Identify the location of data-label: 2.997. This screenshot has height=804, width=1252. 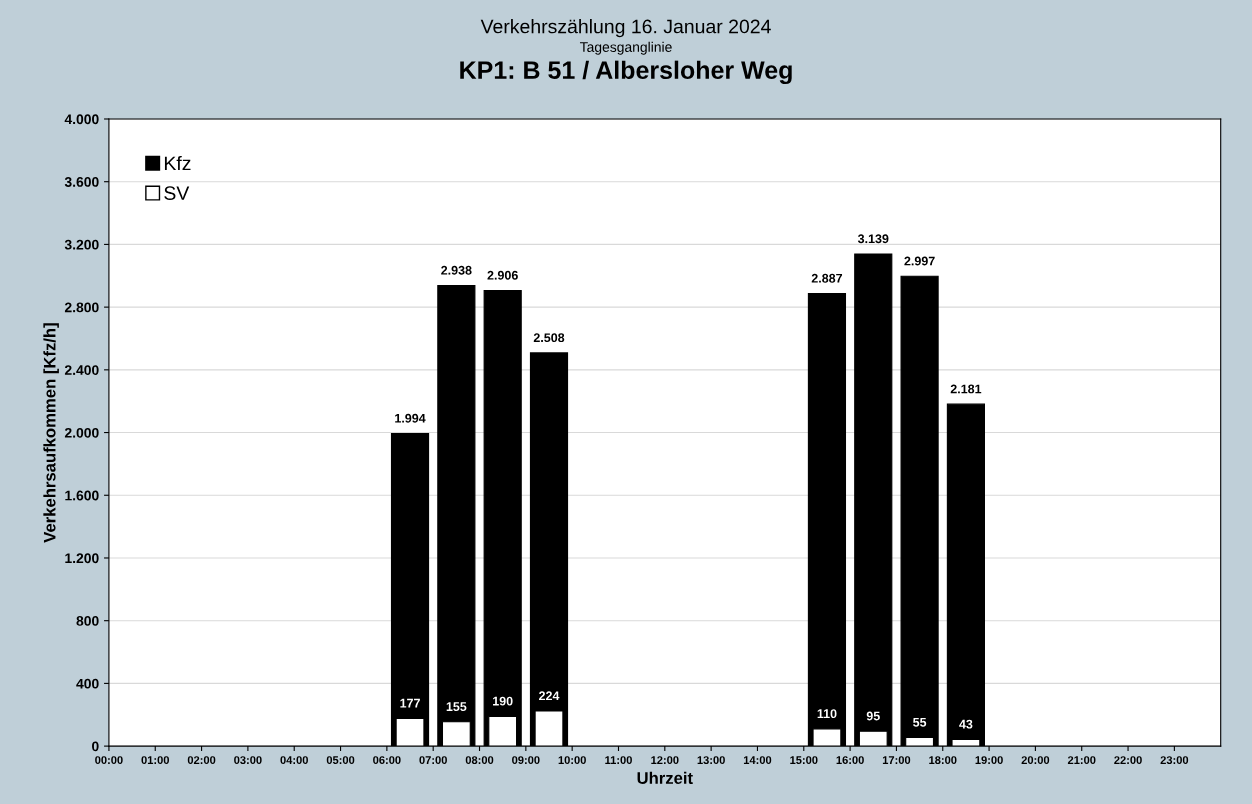
(919, 261).